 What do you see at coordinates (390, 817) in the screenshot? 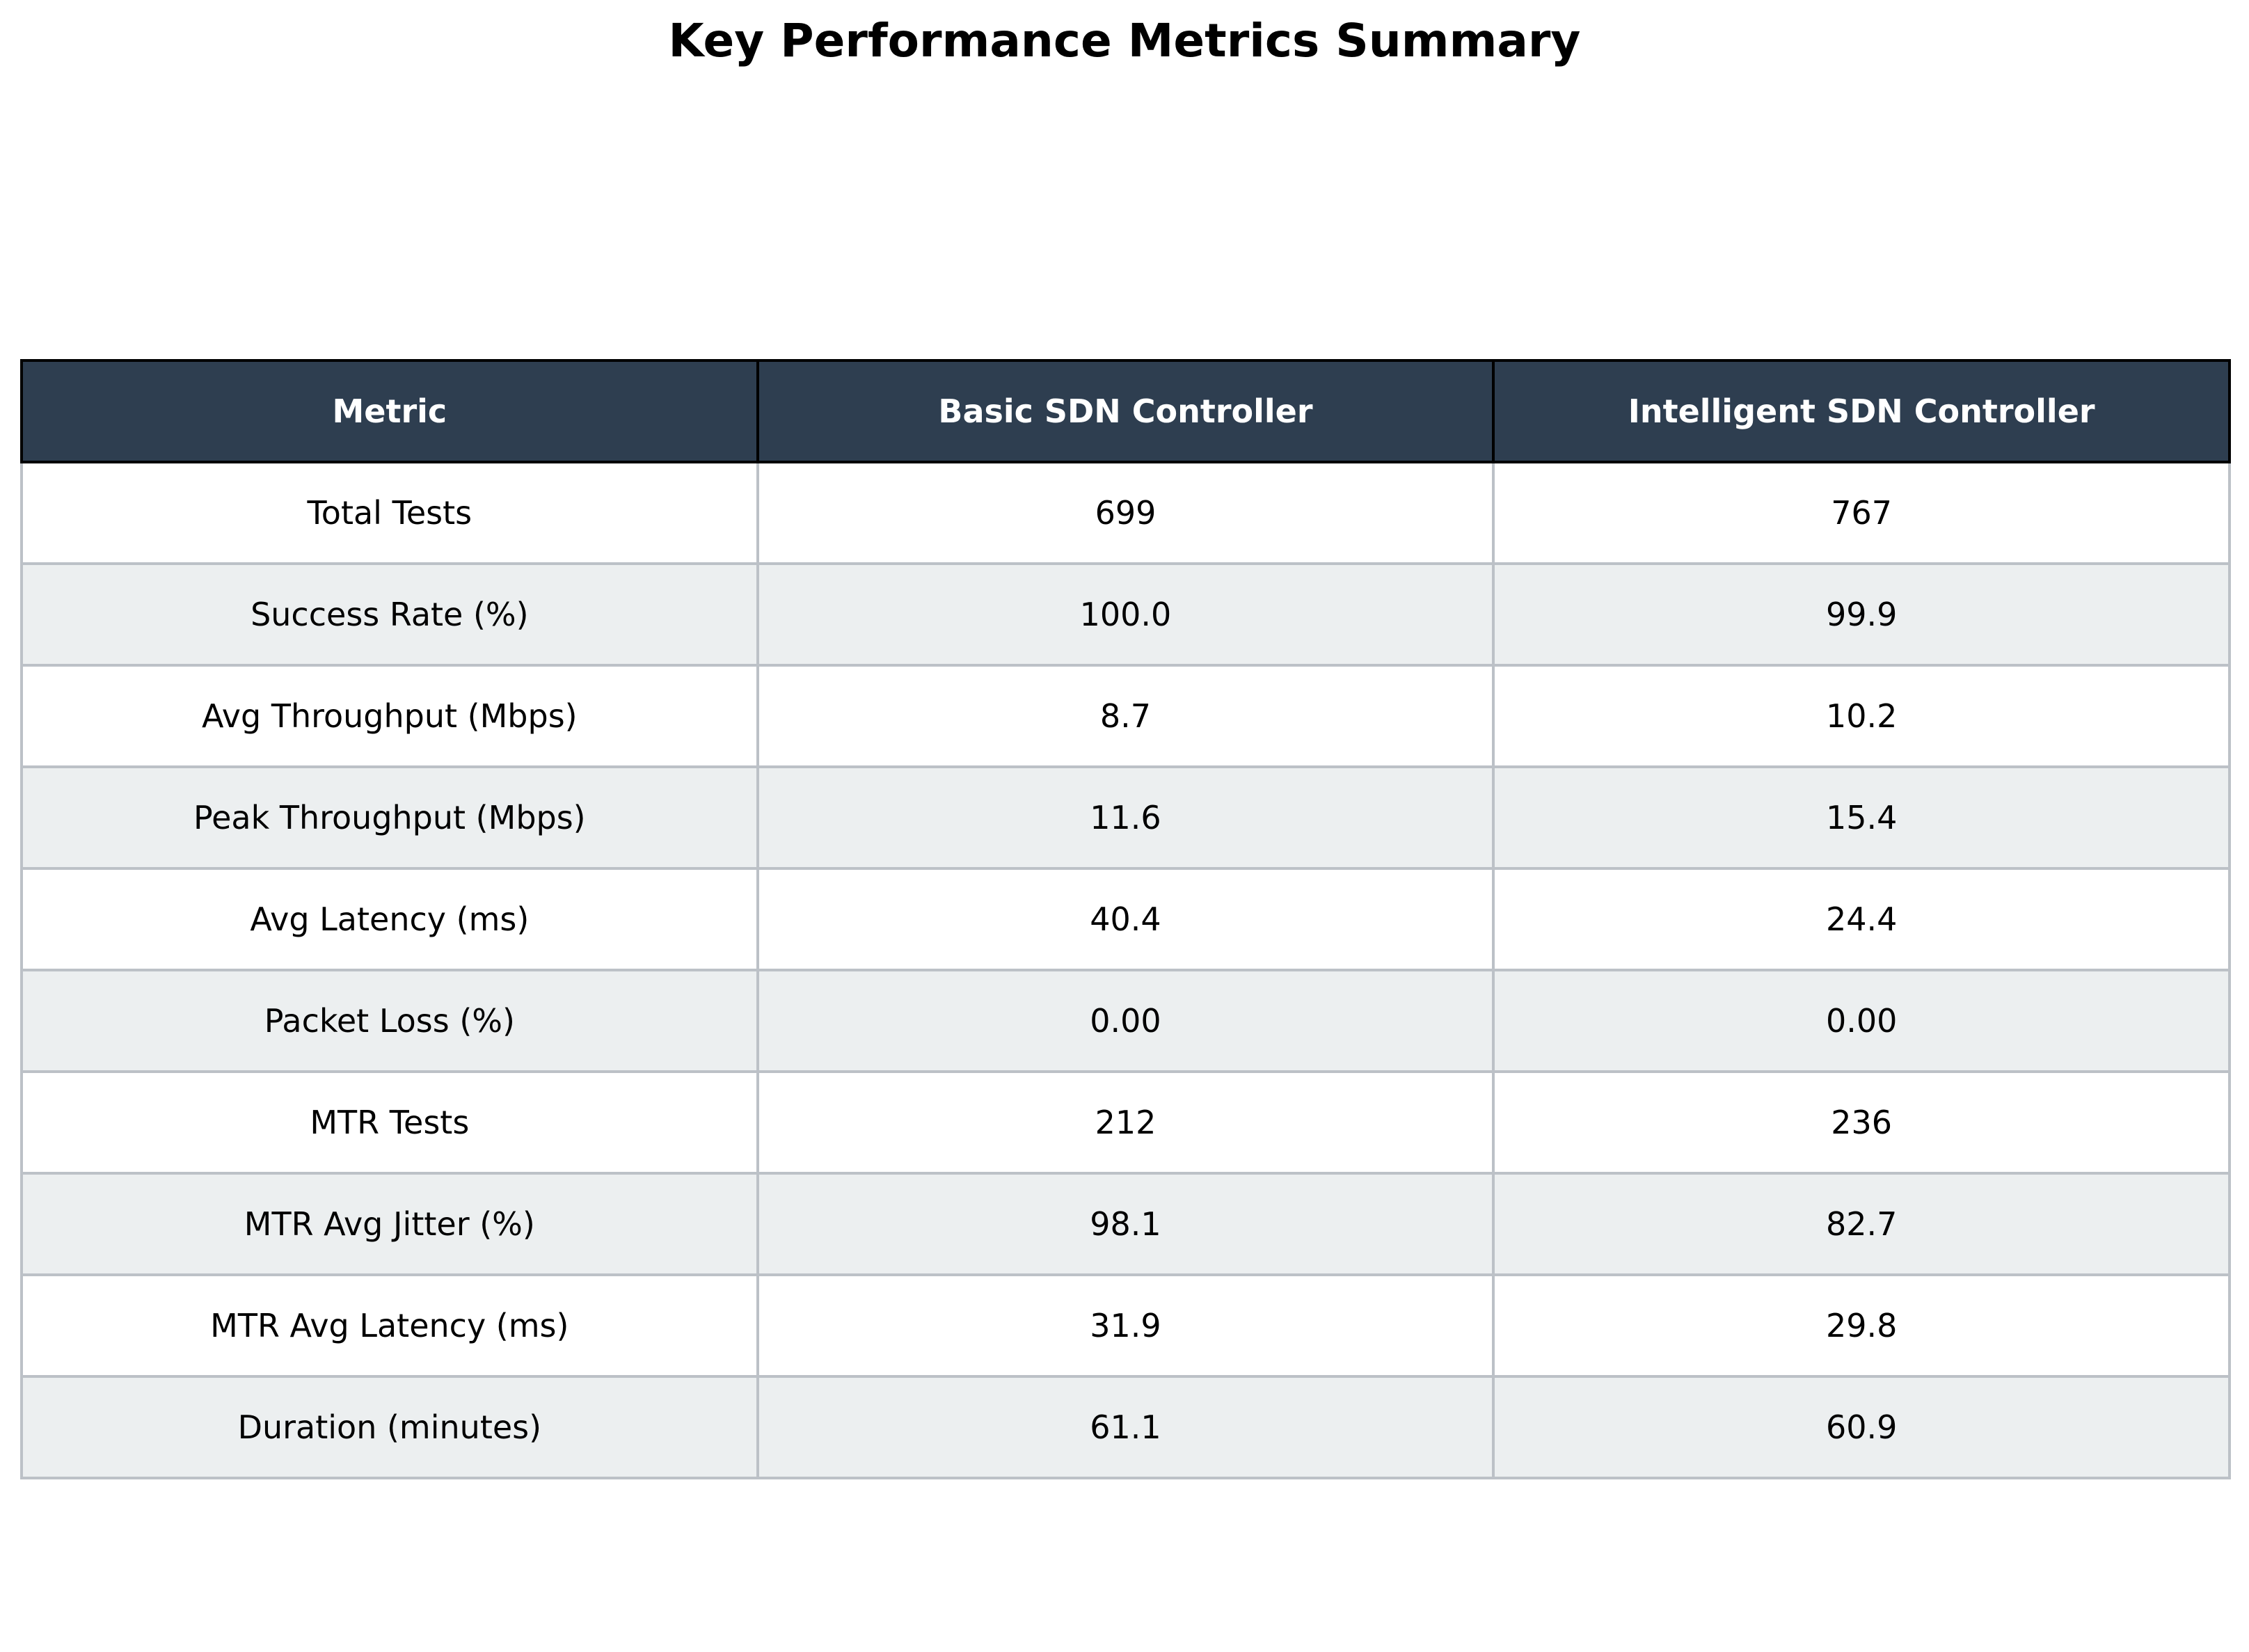
I see `metric-cell: Peak Throughput (Mbps)` at bounding box center [390, 817].